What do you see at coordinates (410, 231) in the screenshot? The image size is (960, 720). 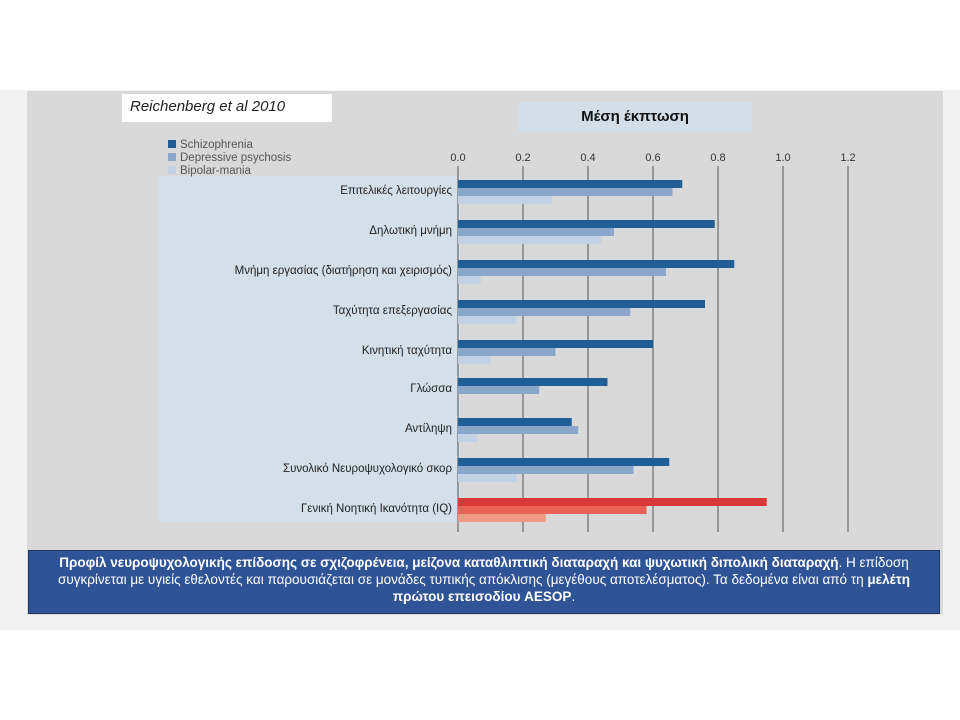 I see `category-label: Δηλωτική μνήμη` at bounding box center [410, 231].